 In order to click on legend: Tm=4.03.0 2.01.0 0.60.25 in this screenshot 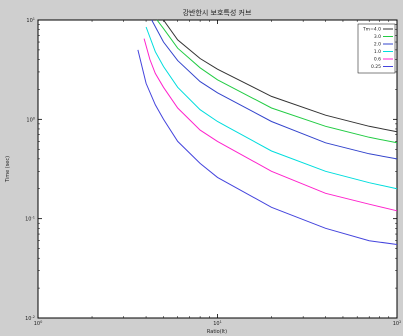, I will do `click(376, 48)`.